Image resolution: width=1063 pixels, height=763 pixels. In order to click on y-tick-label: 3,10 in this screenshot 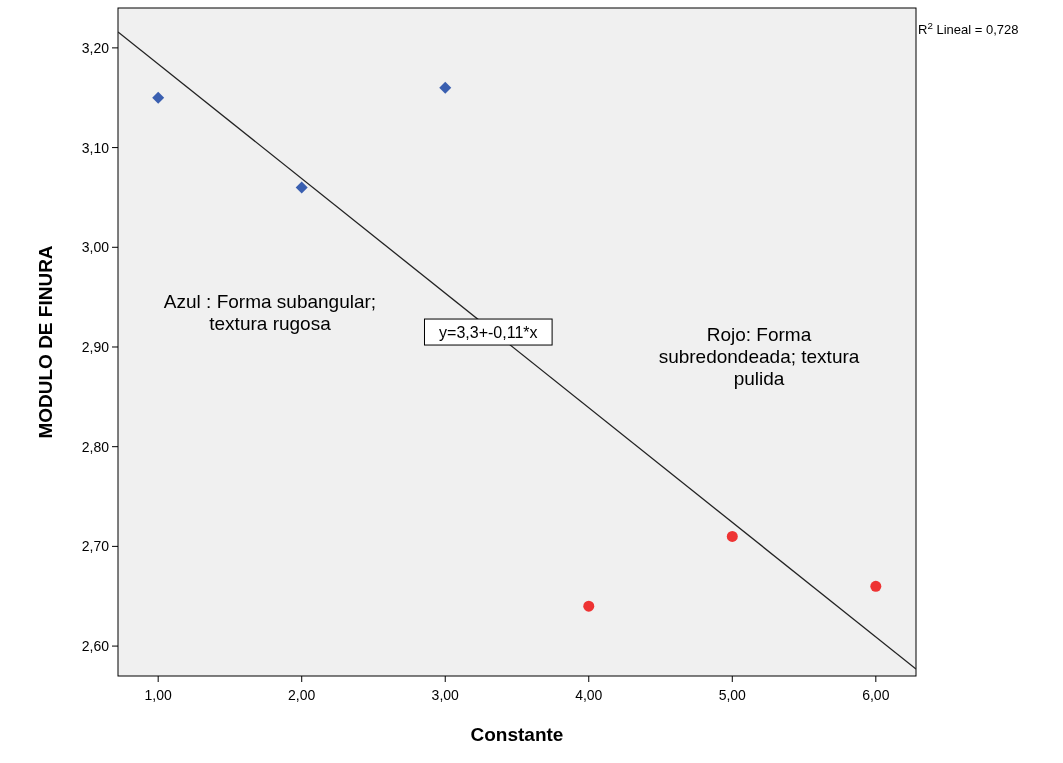, I will do `click(95, 147)`.